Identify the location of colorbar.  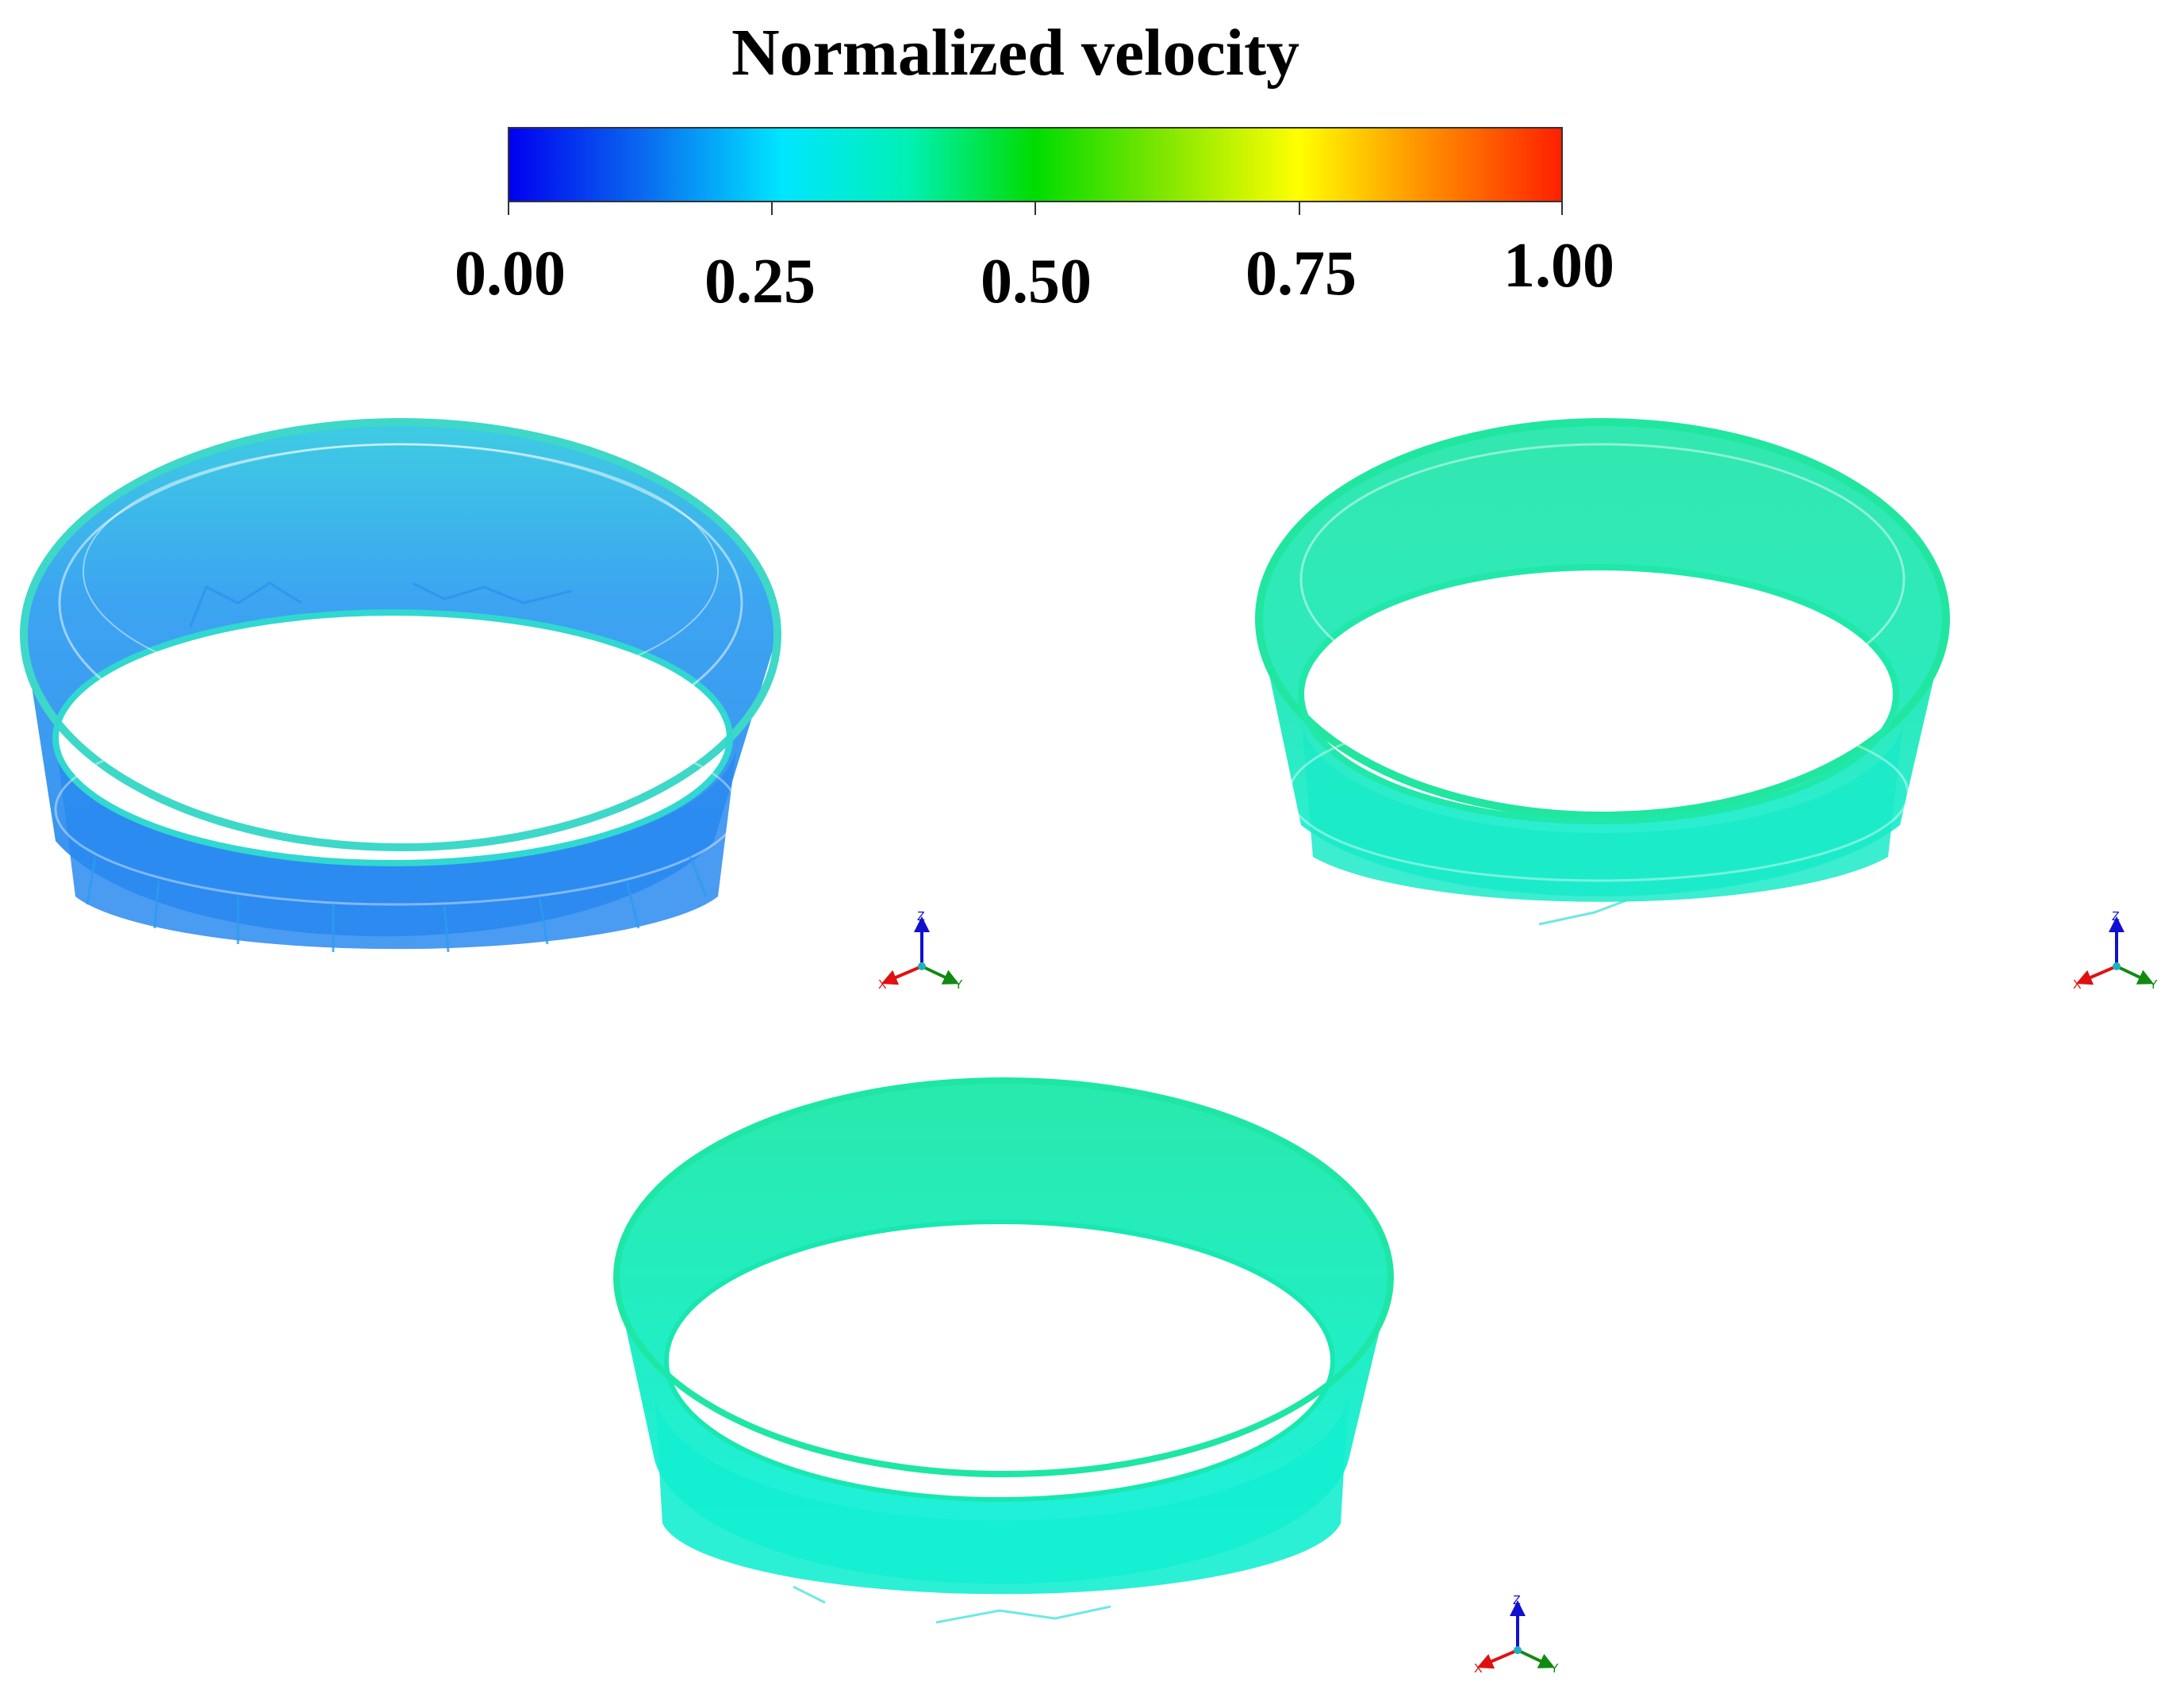
(1035, 164).